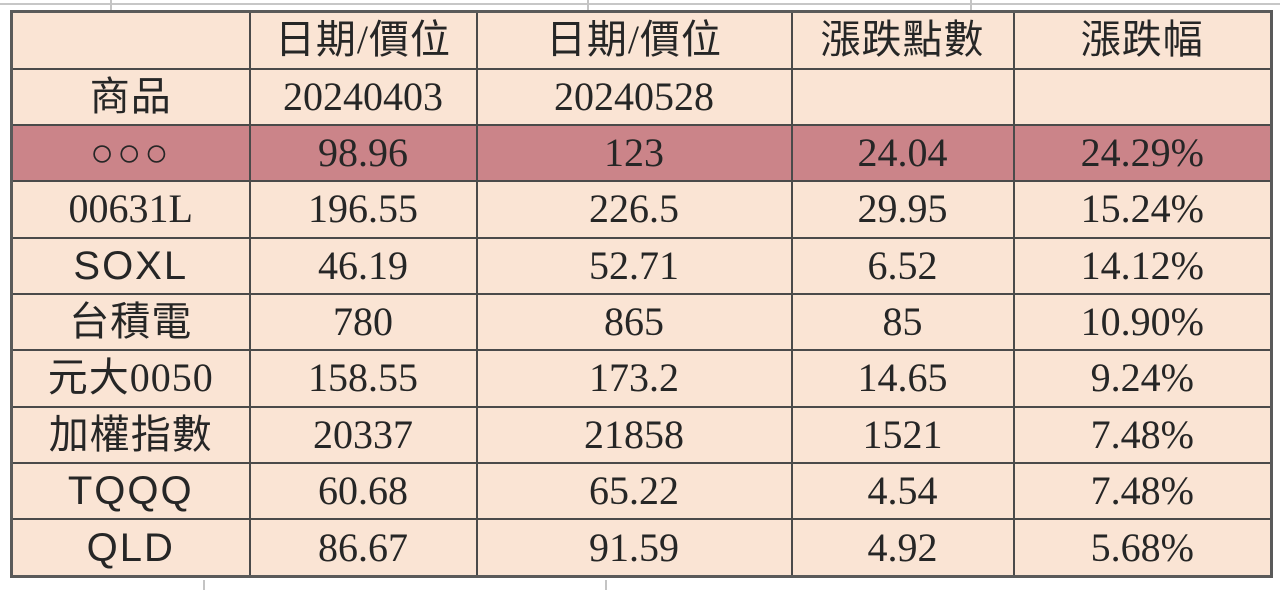 The height and width of the screenshot is (590, 1280). What do you see at coordinates (634, 548) in the screenshot?
I see `price2-cell: 91.59` at bounding box center [634, 548].